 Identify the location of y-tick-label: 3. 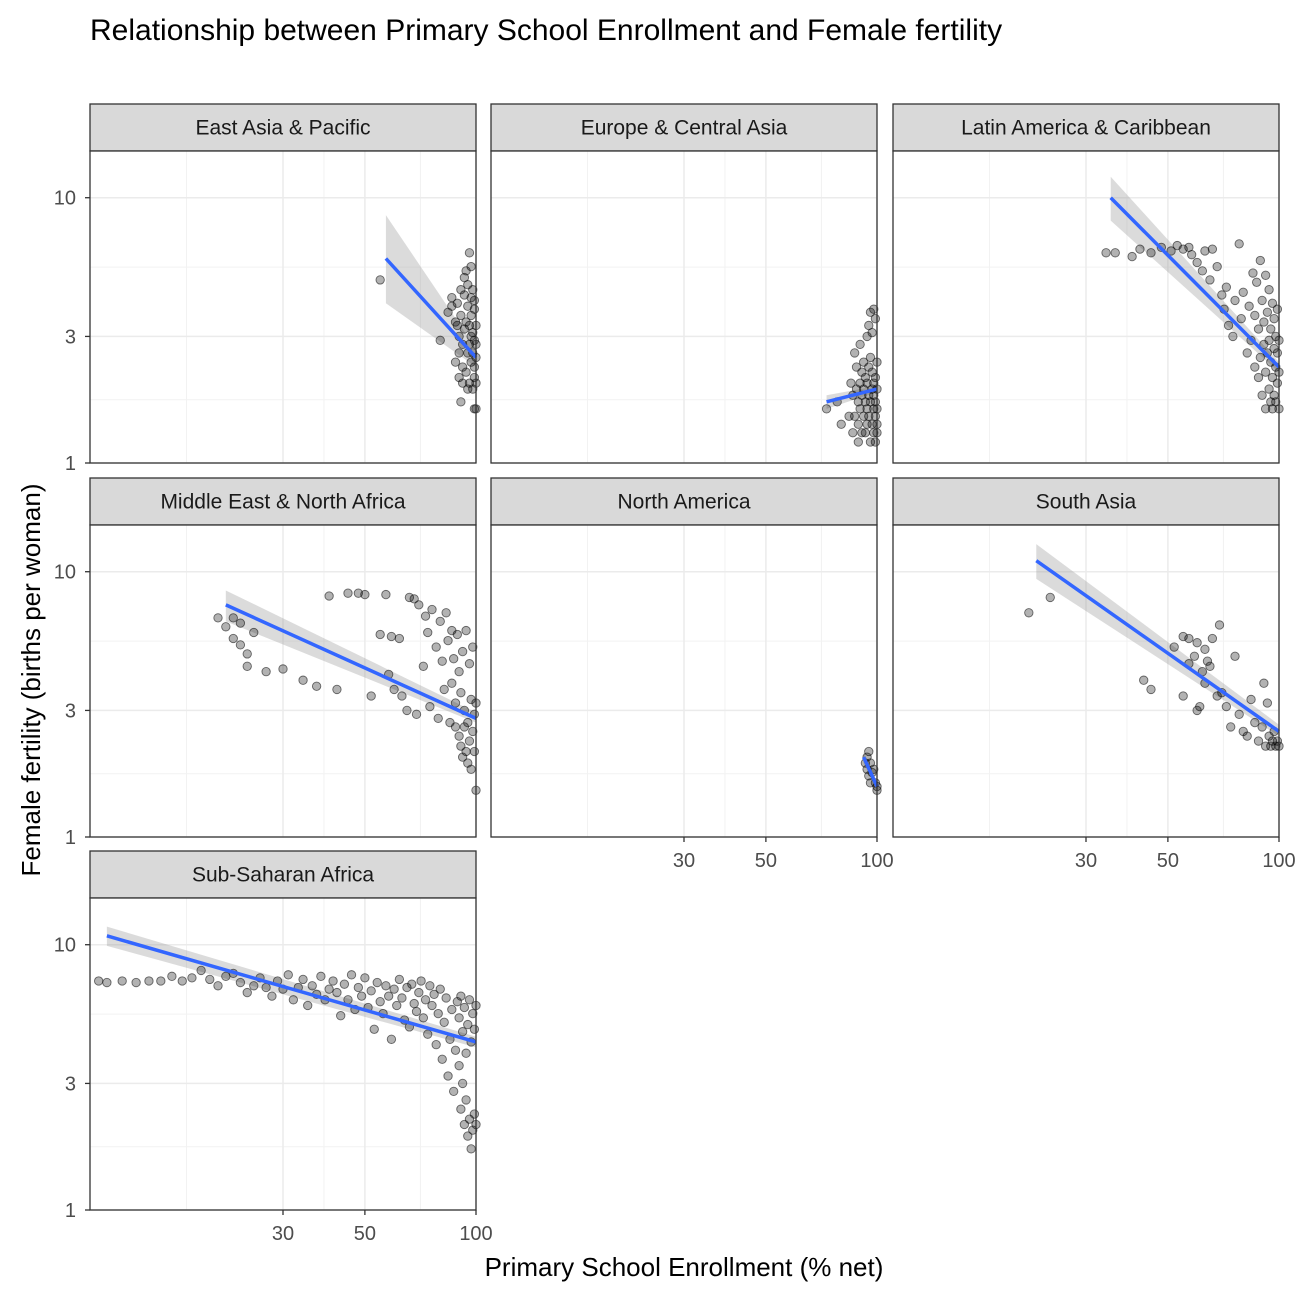
(70, 337).